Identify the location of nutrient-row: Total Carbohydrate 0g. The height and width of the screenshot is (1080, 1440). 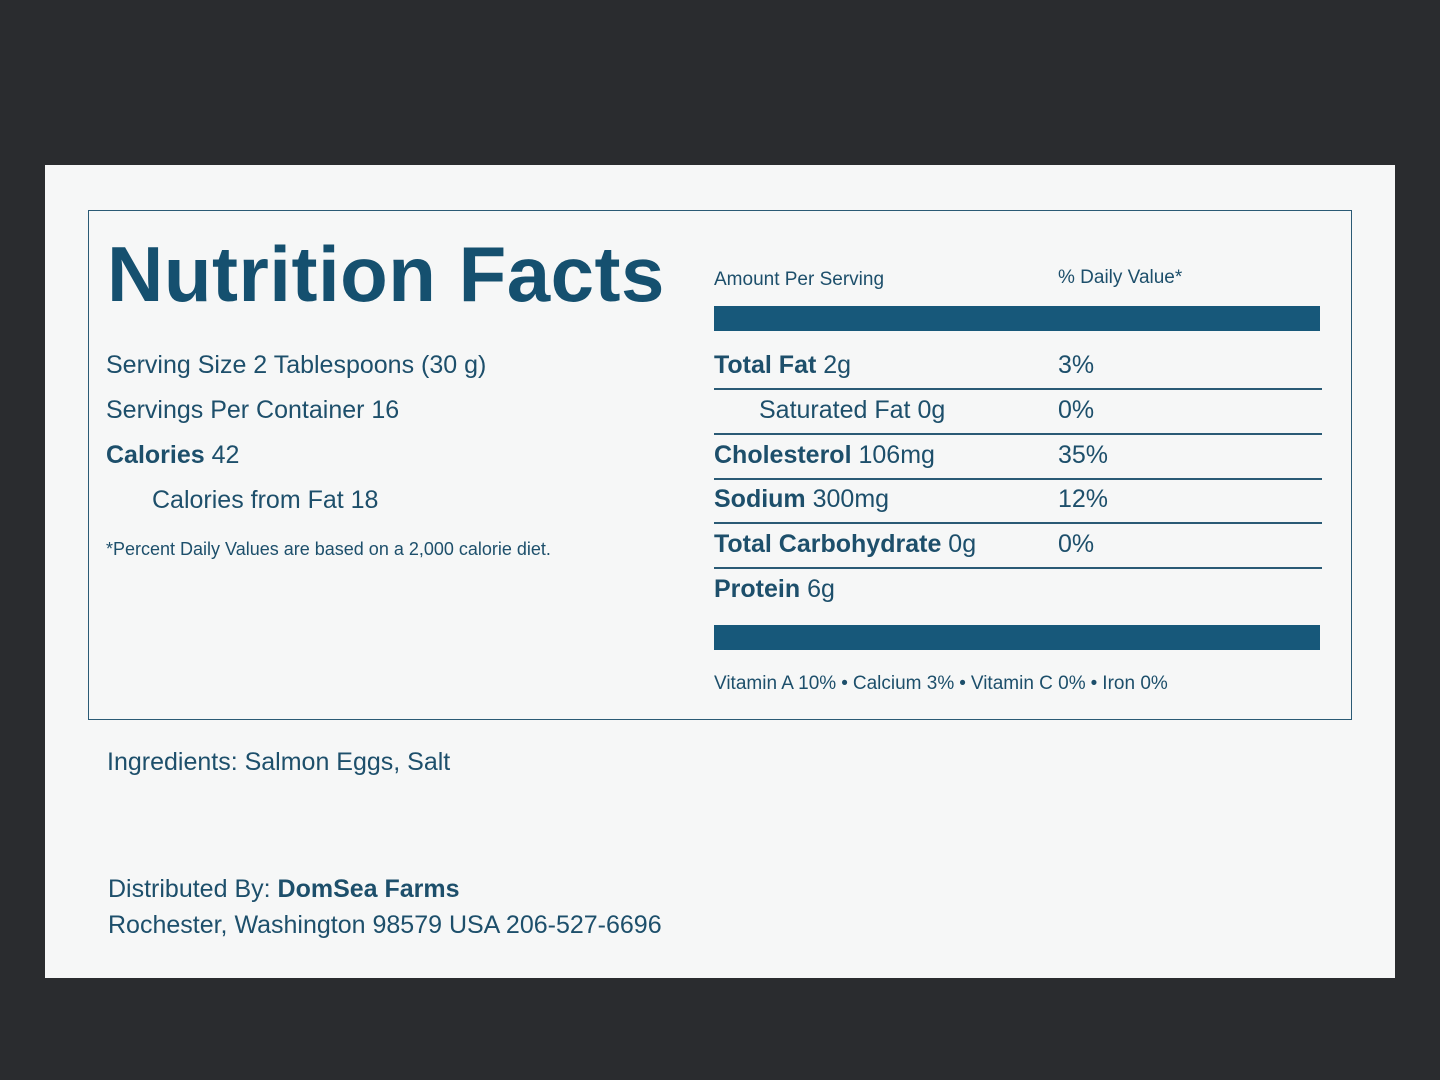
(845, 544).